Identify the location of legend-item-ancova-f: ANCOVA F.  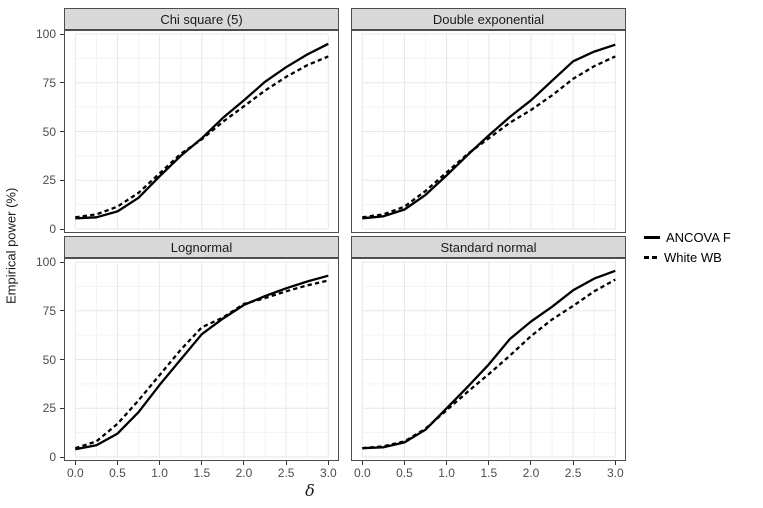
(687, 237).